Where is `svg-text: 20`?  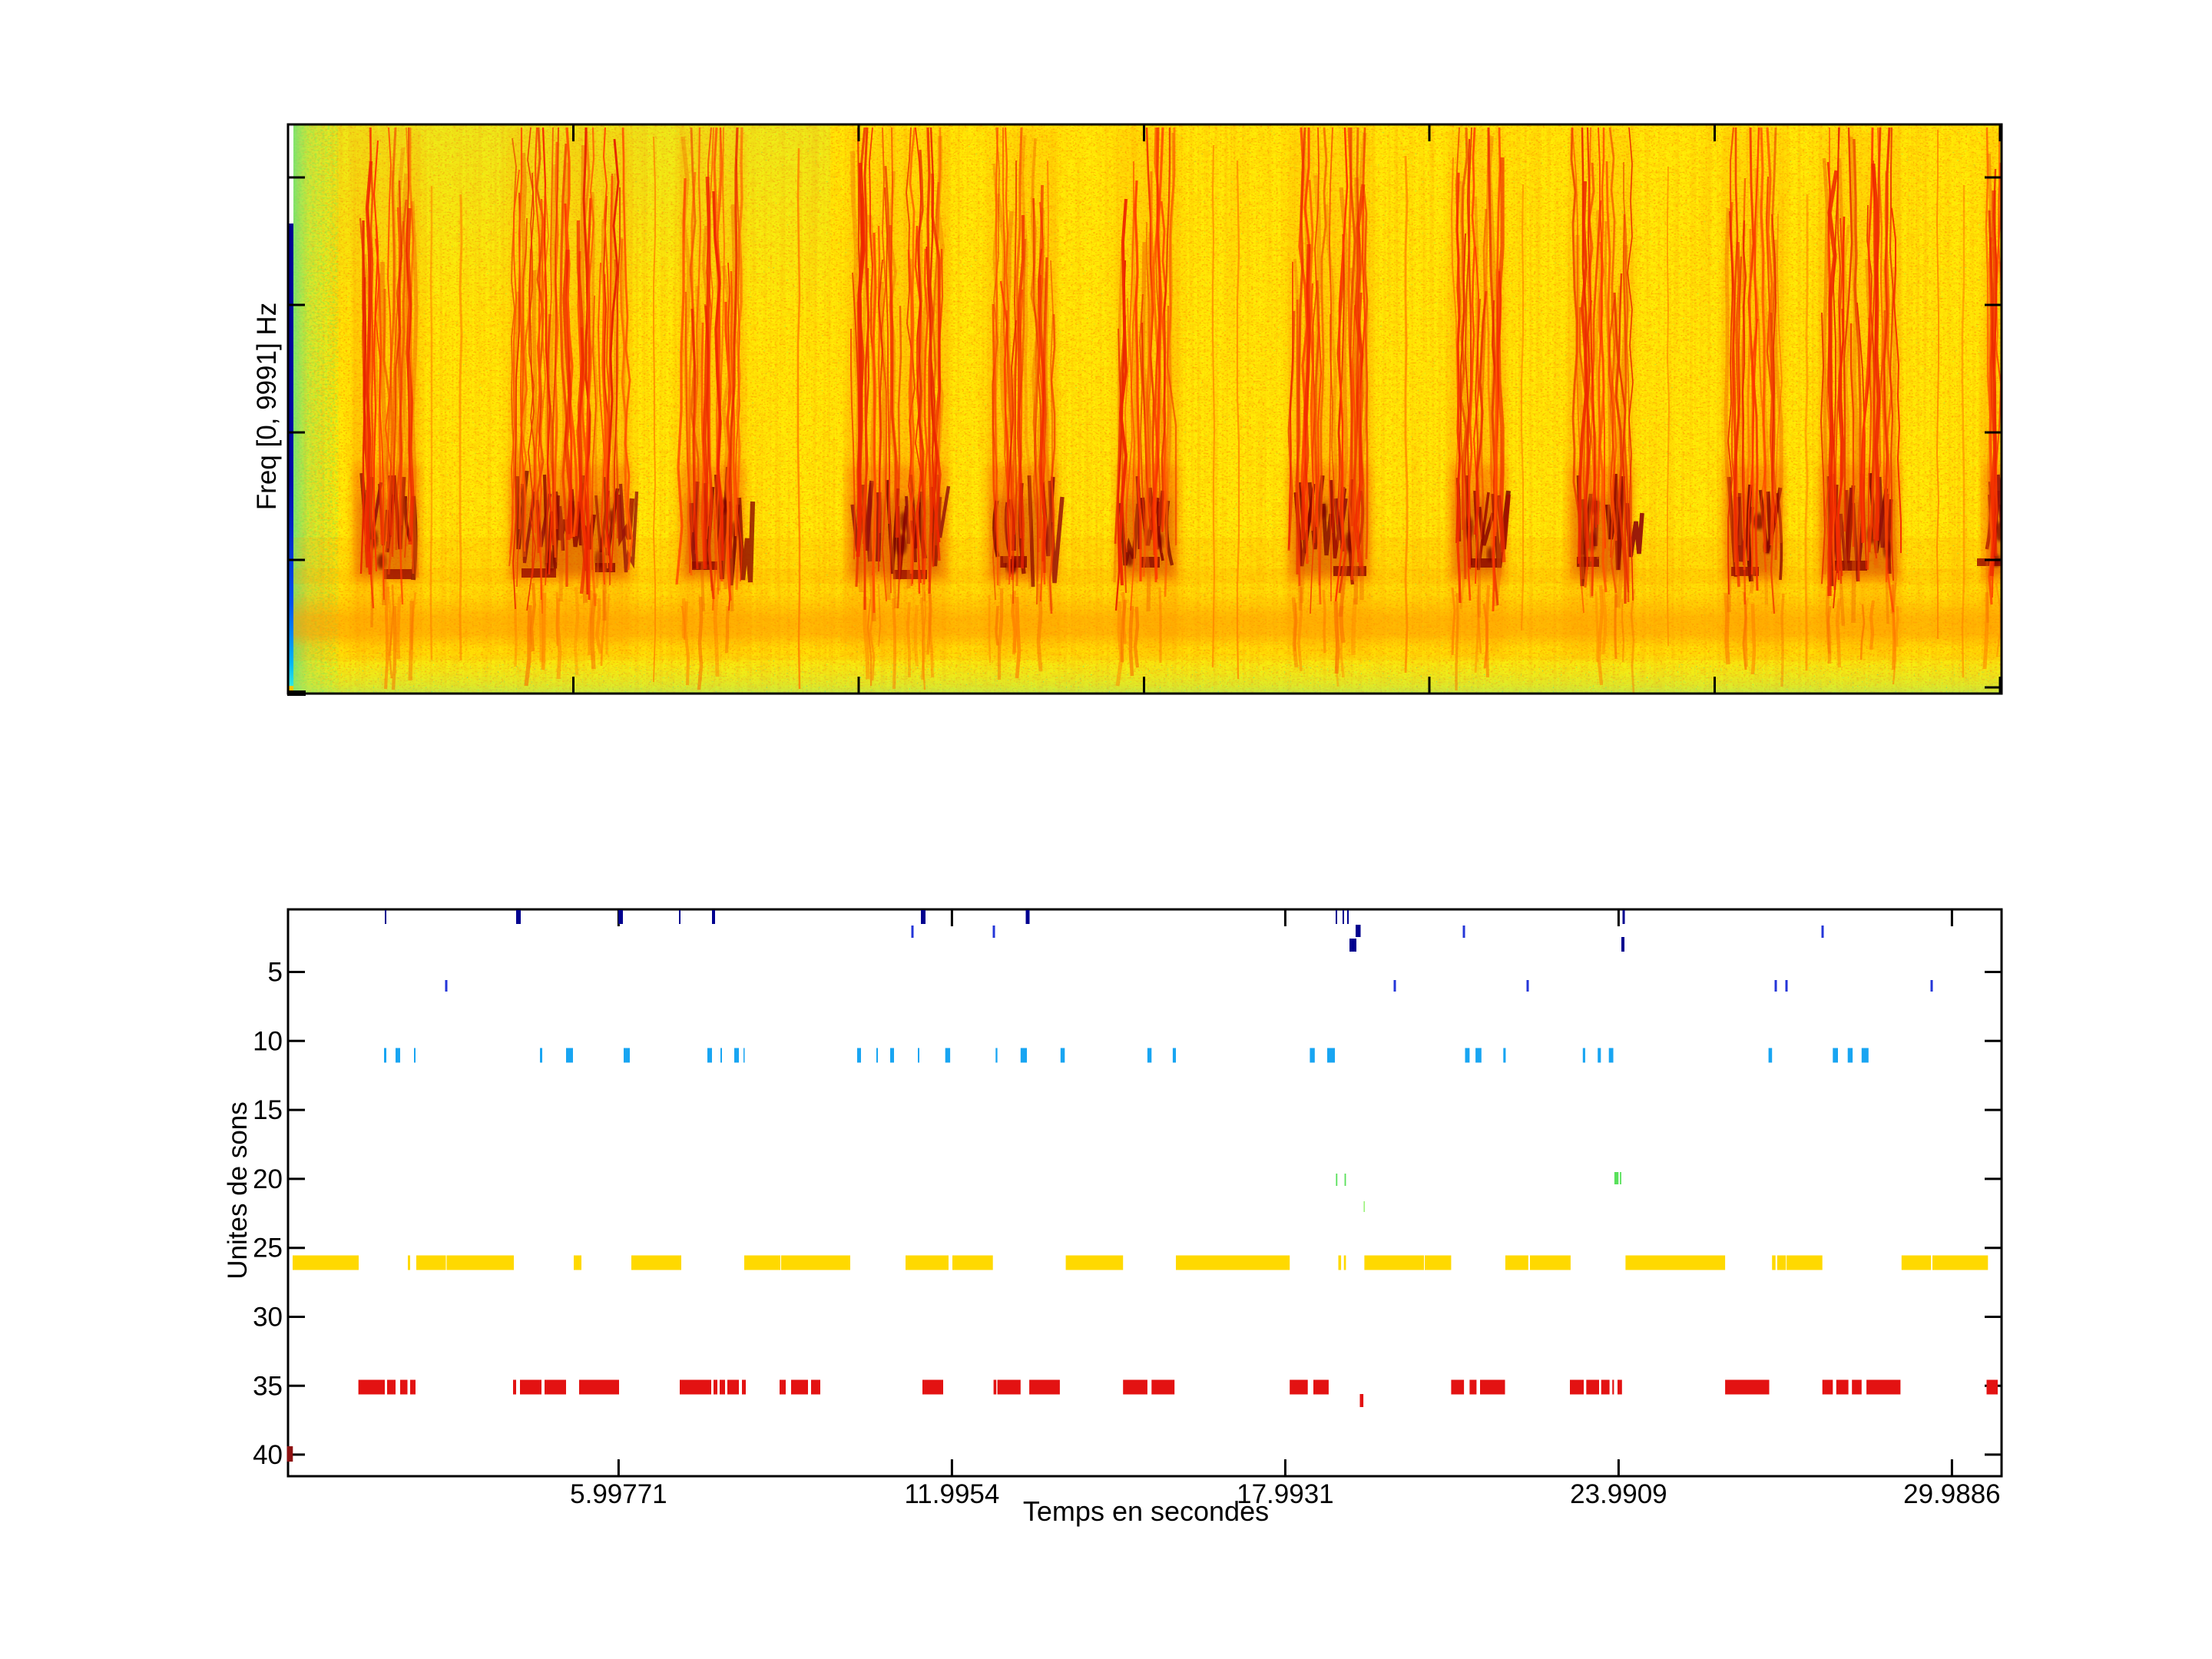 svg-text: 20 is located at coordinates (268, 1179).